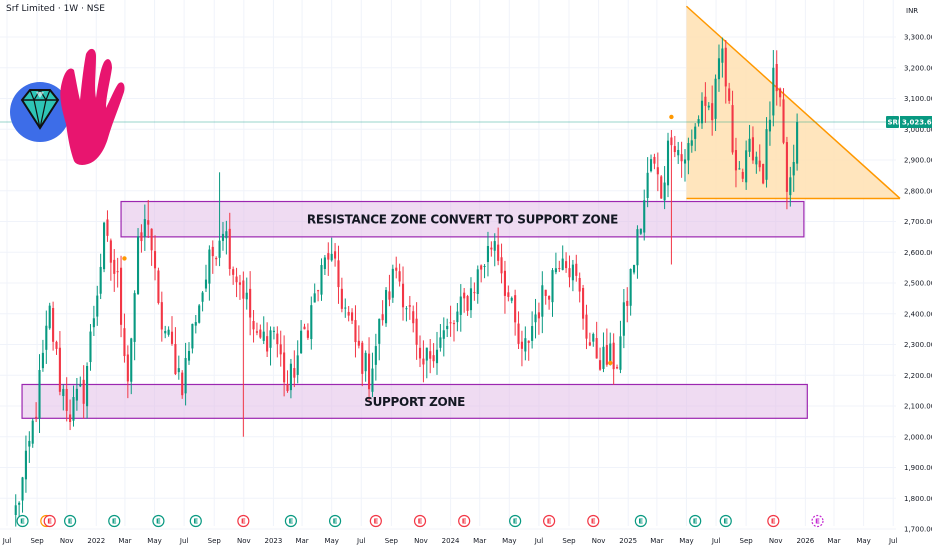  I want to click on last-price-tag, so click(916, 121).